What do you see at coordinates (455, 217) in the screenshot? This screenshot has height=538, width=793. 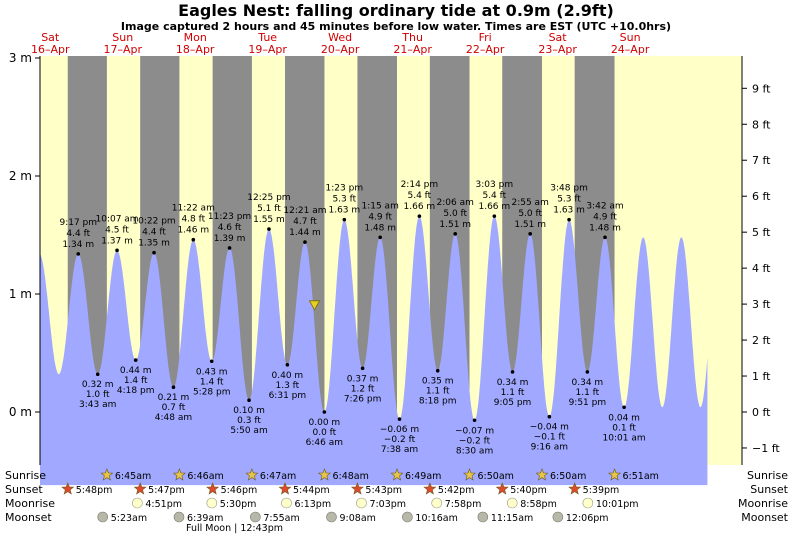 I see `high-tide-20: 2:06 am5.0 ft1.51 m` at bounding box center [455, 217].